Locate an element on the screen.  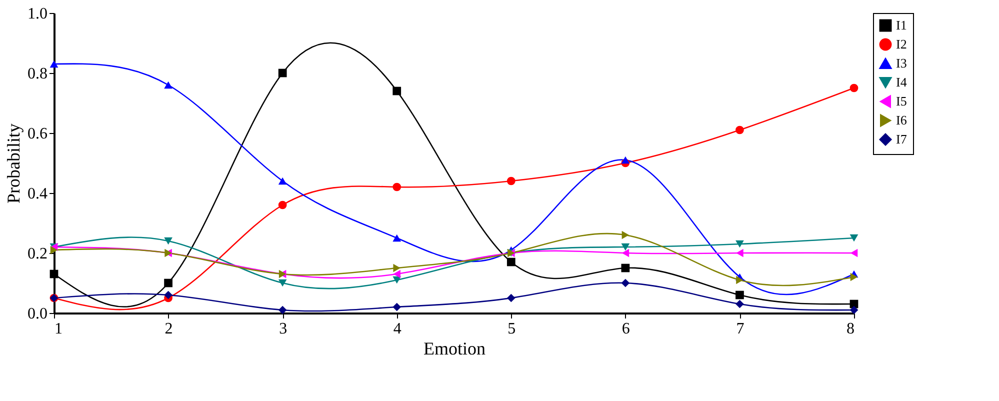
y-tick-label: 0.4 is located at coordinates (38, 194).